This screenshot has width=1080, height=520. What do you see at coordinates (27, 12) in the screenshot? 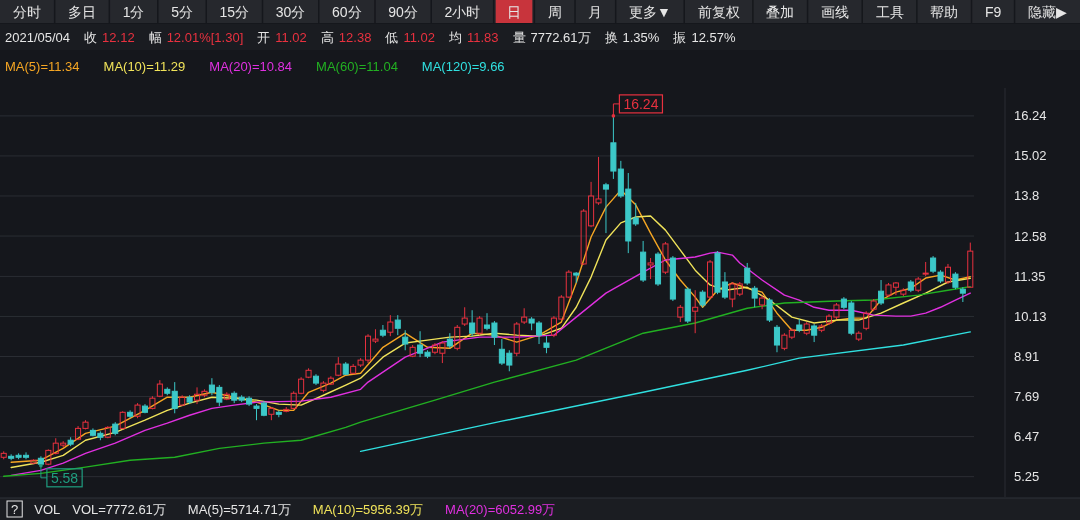
I see `text: 分时` at bounding box center [27, 12].